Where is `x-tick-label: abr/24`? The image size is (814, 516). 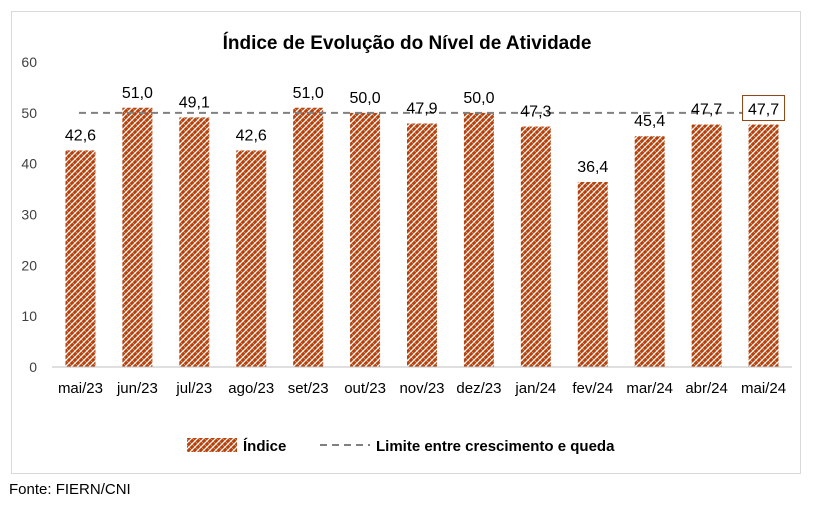
x-tick-label: abr/24 is located at coordinates (706, 388).